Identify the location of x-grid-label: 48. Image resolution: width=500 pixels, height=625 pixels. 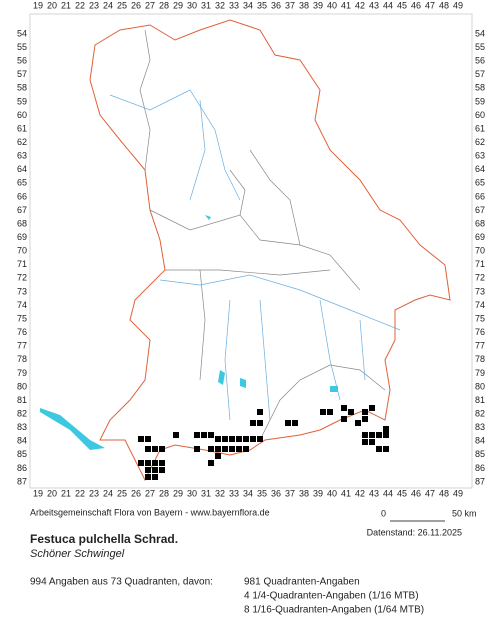
(444, 493).